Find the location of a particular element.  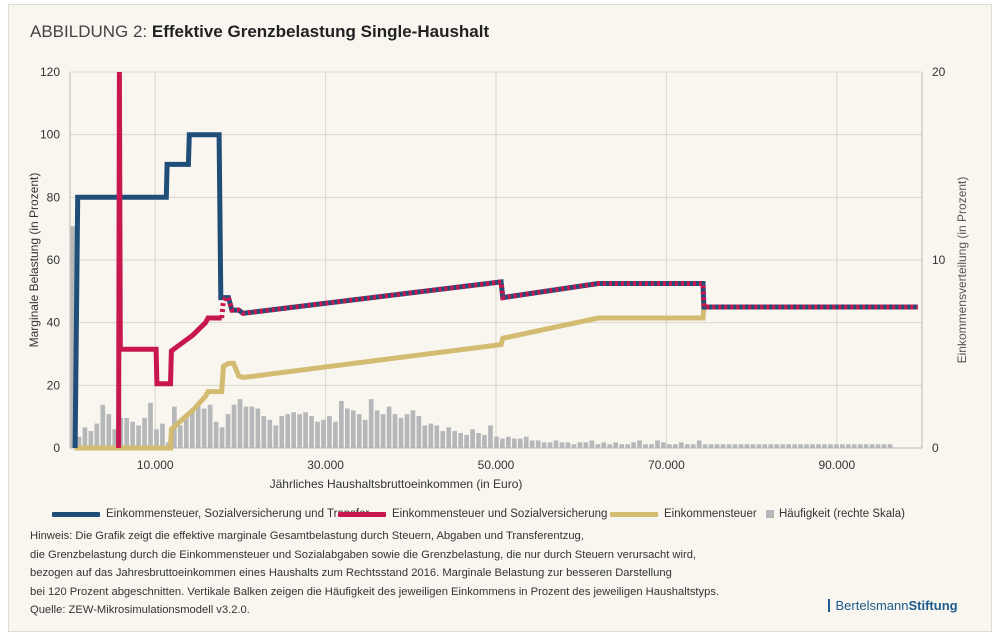

y-left-tick-label: 60 is located at coordinates (54, 260).